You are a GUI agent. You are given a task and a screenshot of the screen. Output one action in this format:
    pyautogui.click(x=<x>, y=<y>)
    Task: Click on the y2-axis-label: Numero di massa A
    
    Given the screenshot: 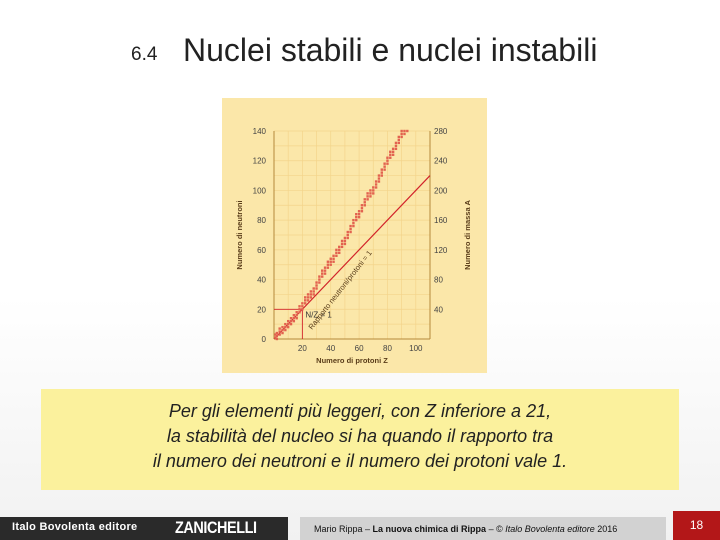 What is the action you would take?
    pyautogui.click(x=467, y=235)
    